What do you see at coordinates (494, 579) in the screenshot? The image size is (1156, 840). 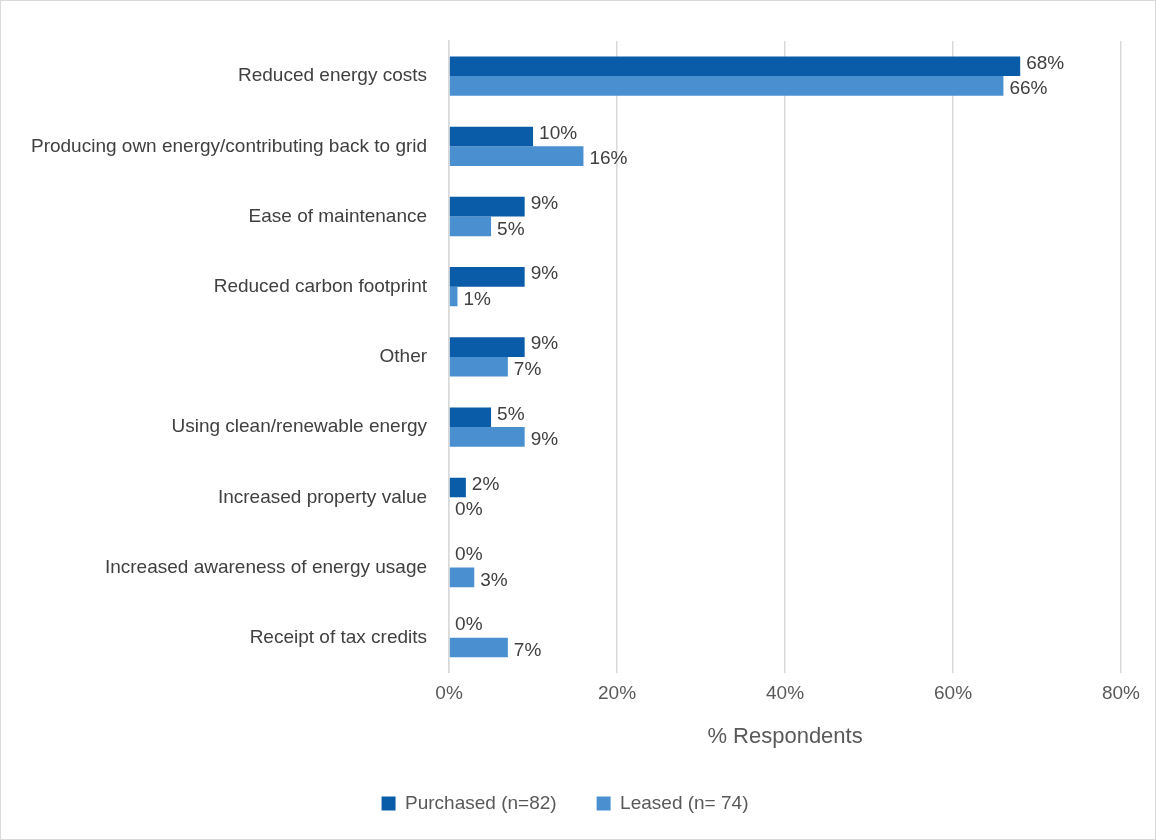 I see `data-label: 3%` at bounding box center [494, 579].